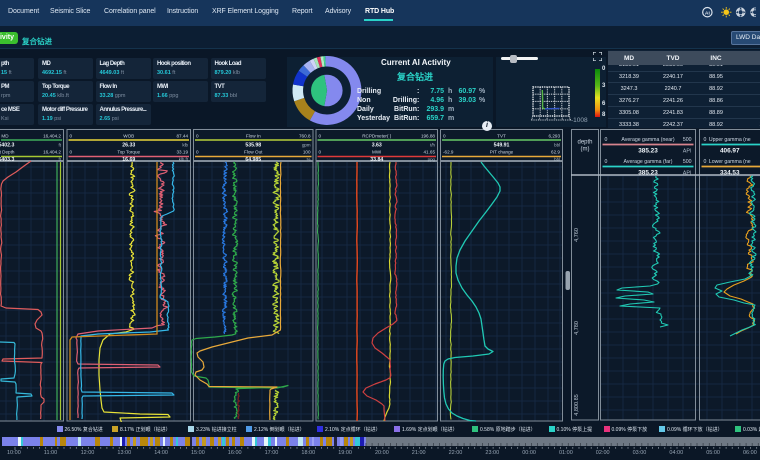 Image resolution: width=760 pixels, height=460 pixels. Describe the element at coordinates (183, 136) in the screenshot. I see `svg-text: 87.44` at that location.